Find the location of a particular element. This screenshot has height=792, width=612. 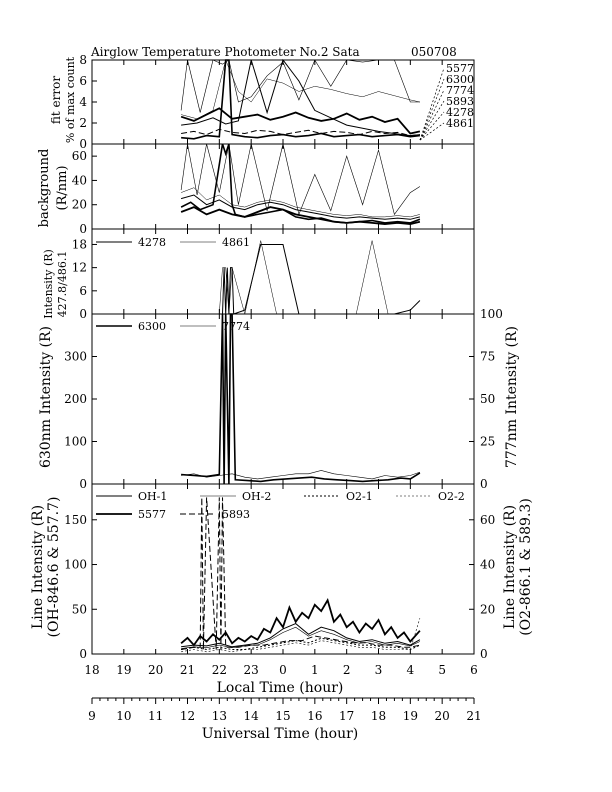

fit-error-ylabel-1: fit error is located at coordinates (56, 100).